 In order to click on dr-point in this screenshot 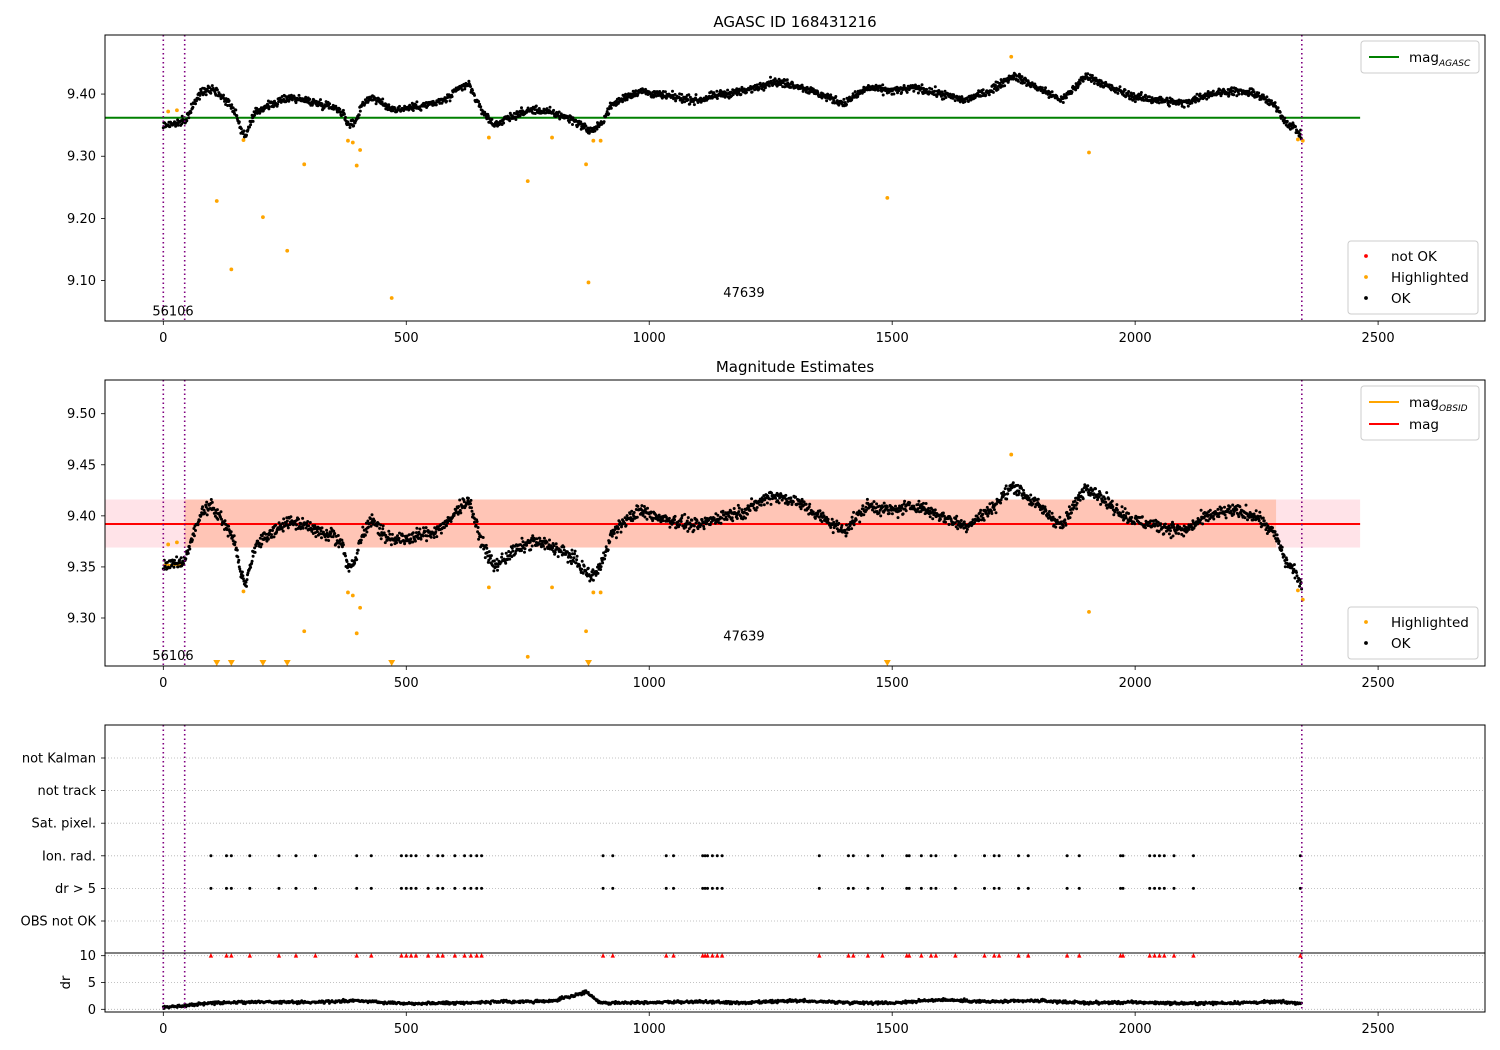, I will do `click(281, 1003)`.